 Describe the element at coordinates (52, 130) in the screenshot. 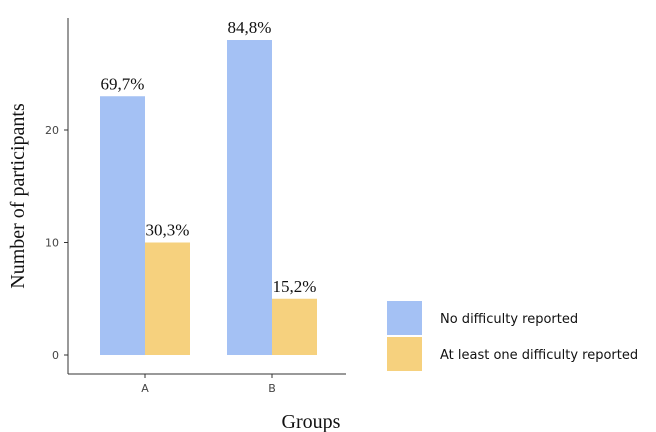

I see `y-tick-label: 20` at that location.